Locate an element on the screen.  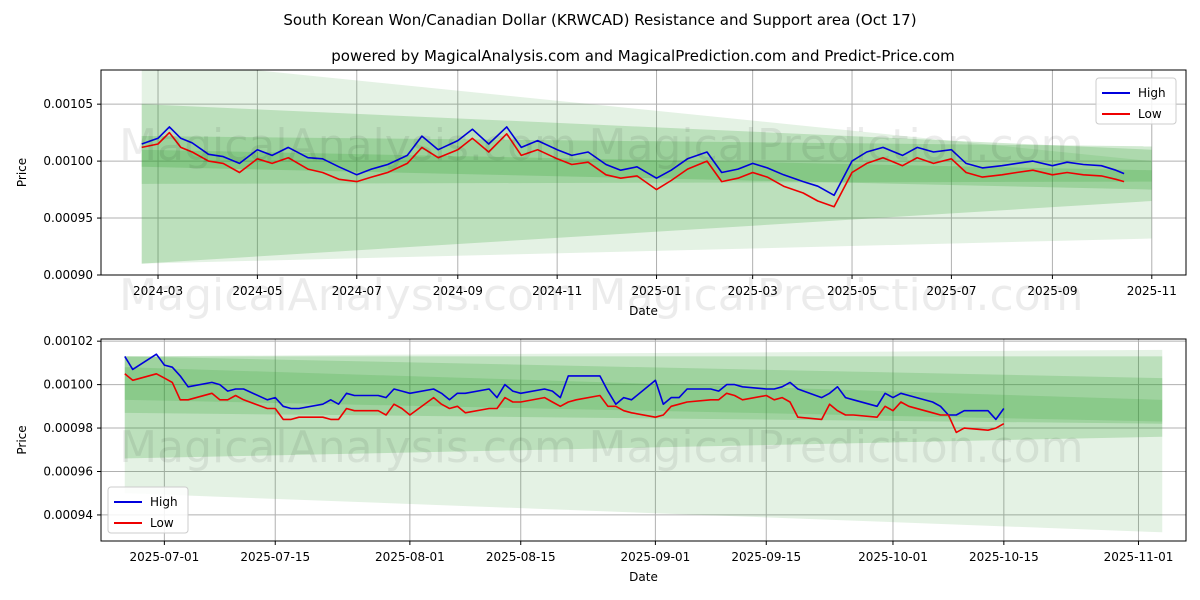
x-tick-label: 2025-11-01 is located at coordinates (1139, 557).